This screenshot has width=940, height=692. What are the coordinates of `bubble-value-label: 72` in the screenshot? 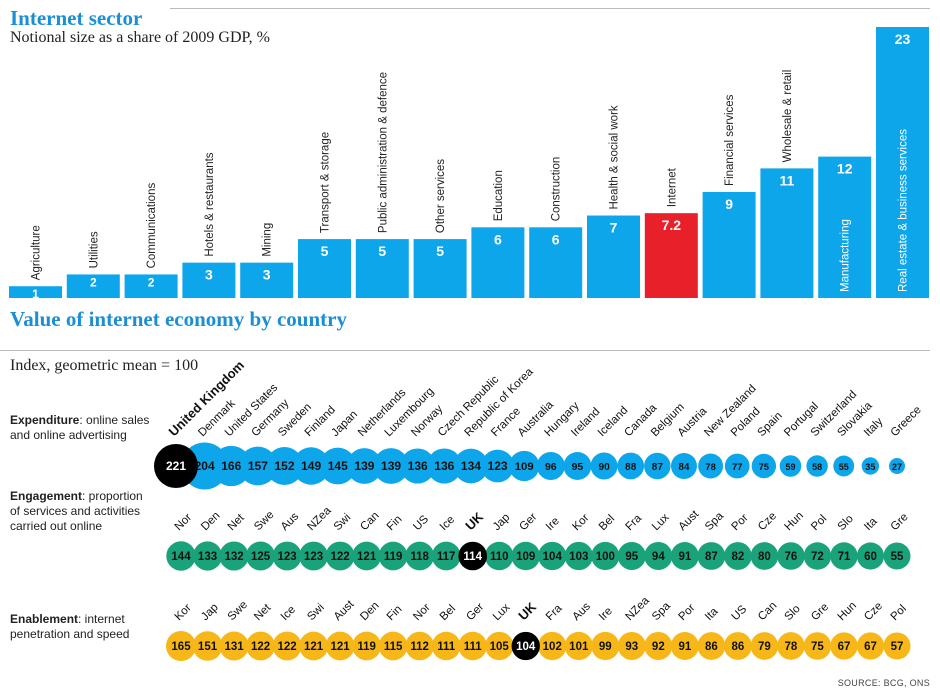 It's located at (817, 557).